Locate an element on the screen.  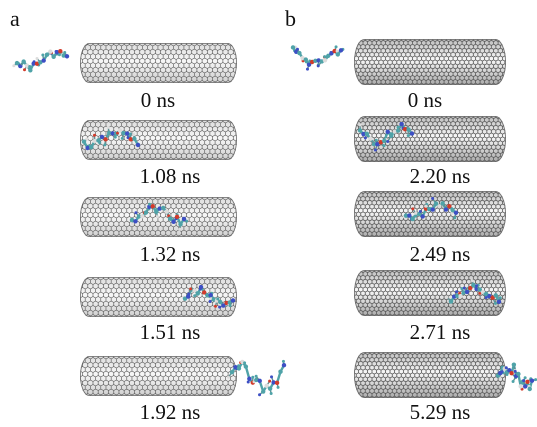
time-label-b-1: 2.20 ns is located at coordinates (440, 176).